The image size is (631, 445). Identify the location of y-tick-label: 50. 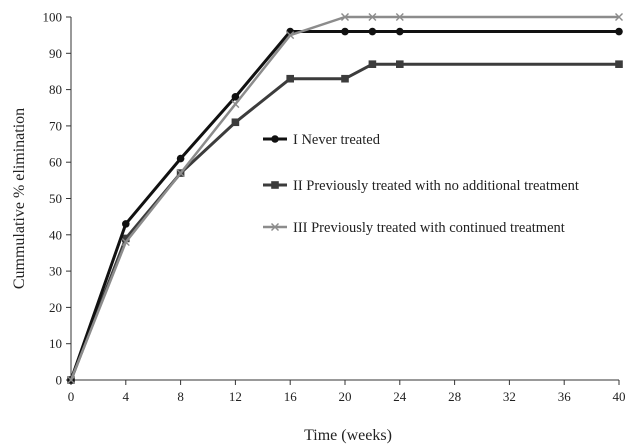
(55, 198).